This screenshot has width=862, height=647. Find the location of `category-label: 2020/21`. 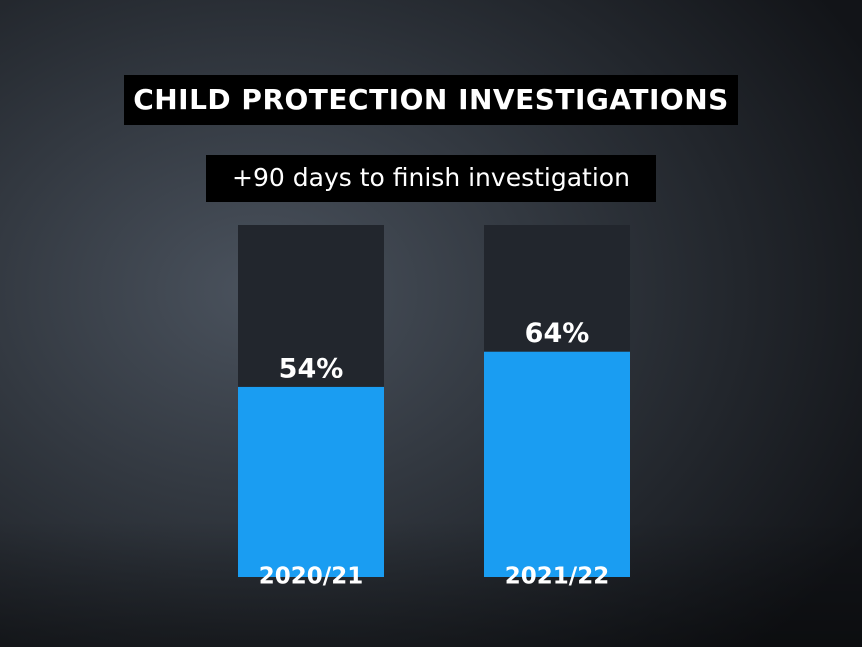

category-label: 2020/21 is located at coordinates (311, 577).